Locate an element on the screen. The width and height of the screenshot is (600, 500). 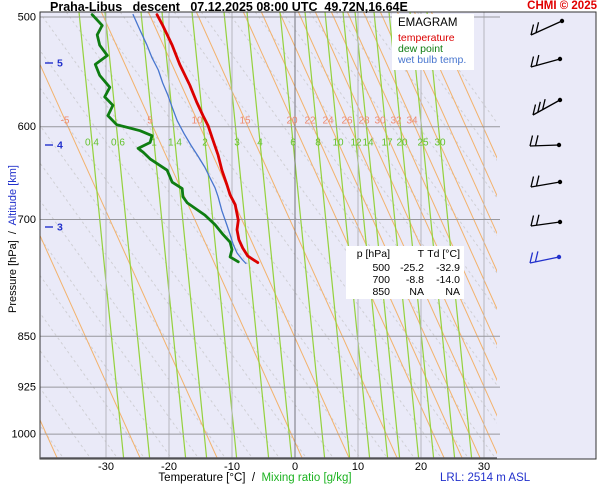
mixing-ratio-label: 20 is located at coordinates (402, 143).